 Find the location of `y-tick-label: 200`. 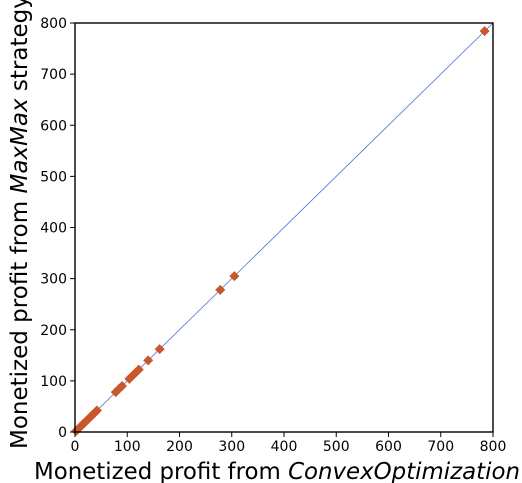

y-tick-label: 200 is located at coordinates (53, 331).